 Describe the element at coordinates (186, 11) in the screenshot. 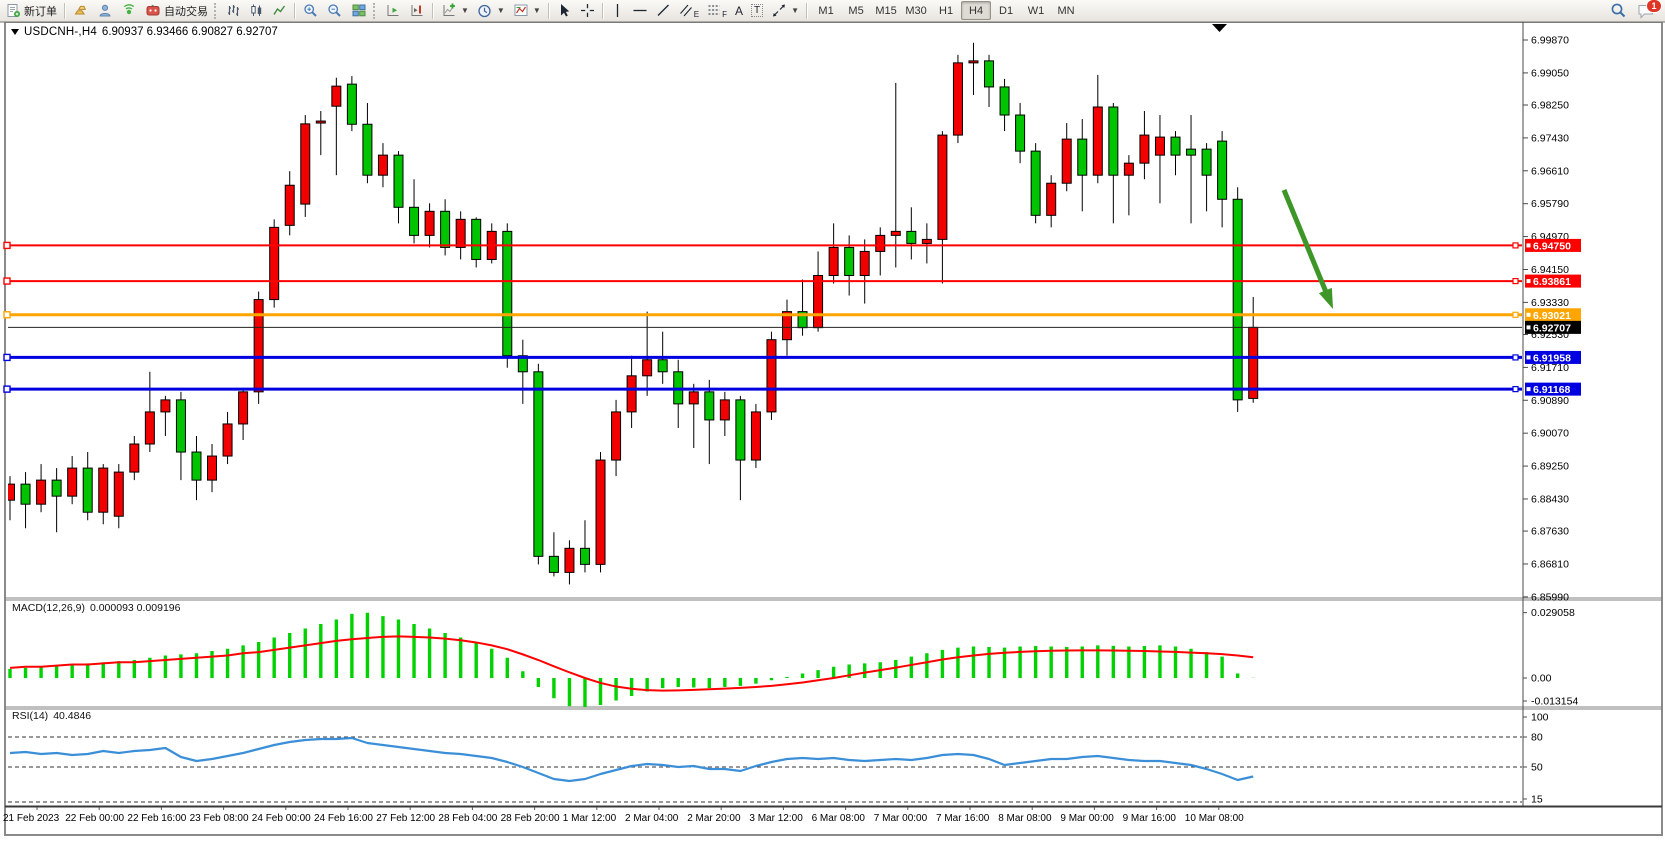

I see `auto-trading-label: 自动交易` at that location.